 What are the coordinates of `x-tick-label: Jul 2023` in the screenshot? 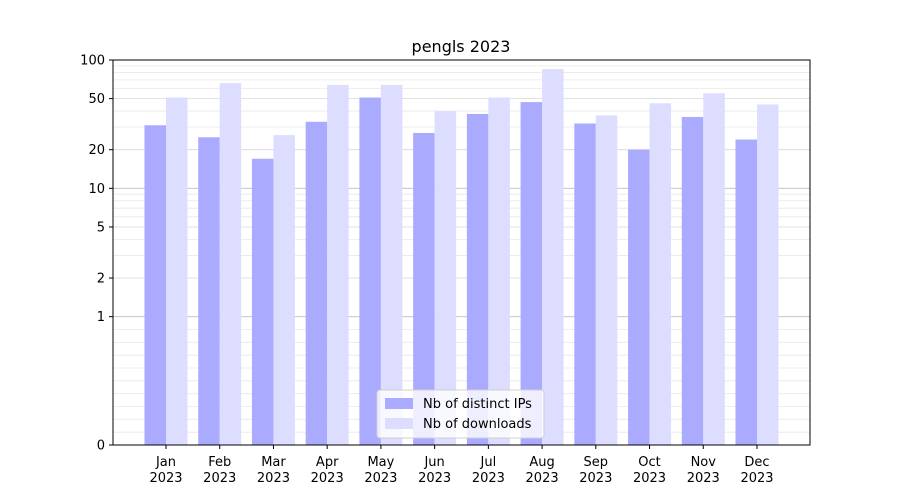 It's located at (488, 470).